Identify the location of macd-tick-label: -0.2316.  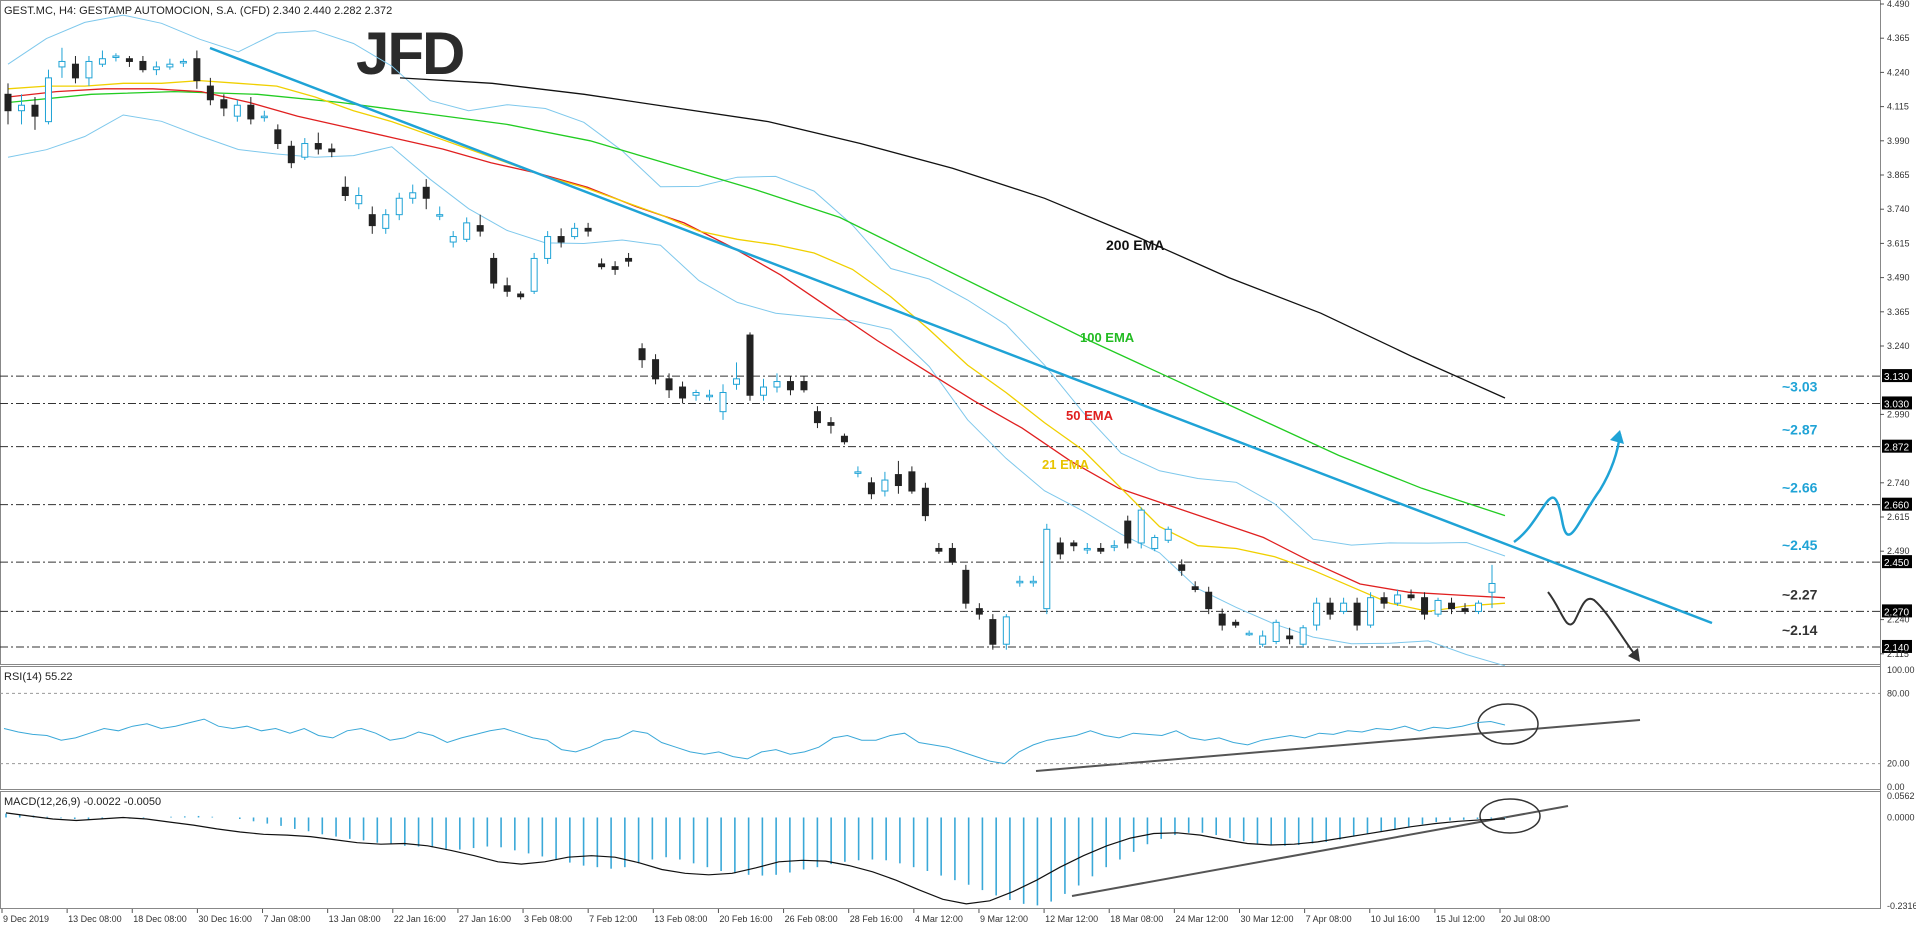
(1901, 906).